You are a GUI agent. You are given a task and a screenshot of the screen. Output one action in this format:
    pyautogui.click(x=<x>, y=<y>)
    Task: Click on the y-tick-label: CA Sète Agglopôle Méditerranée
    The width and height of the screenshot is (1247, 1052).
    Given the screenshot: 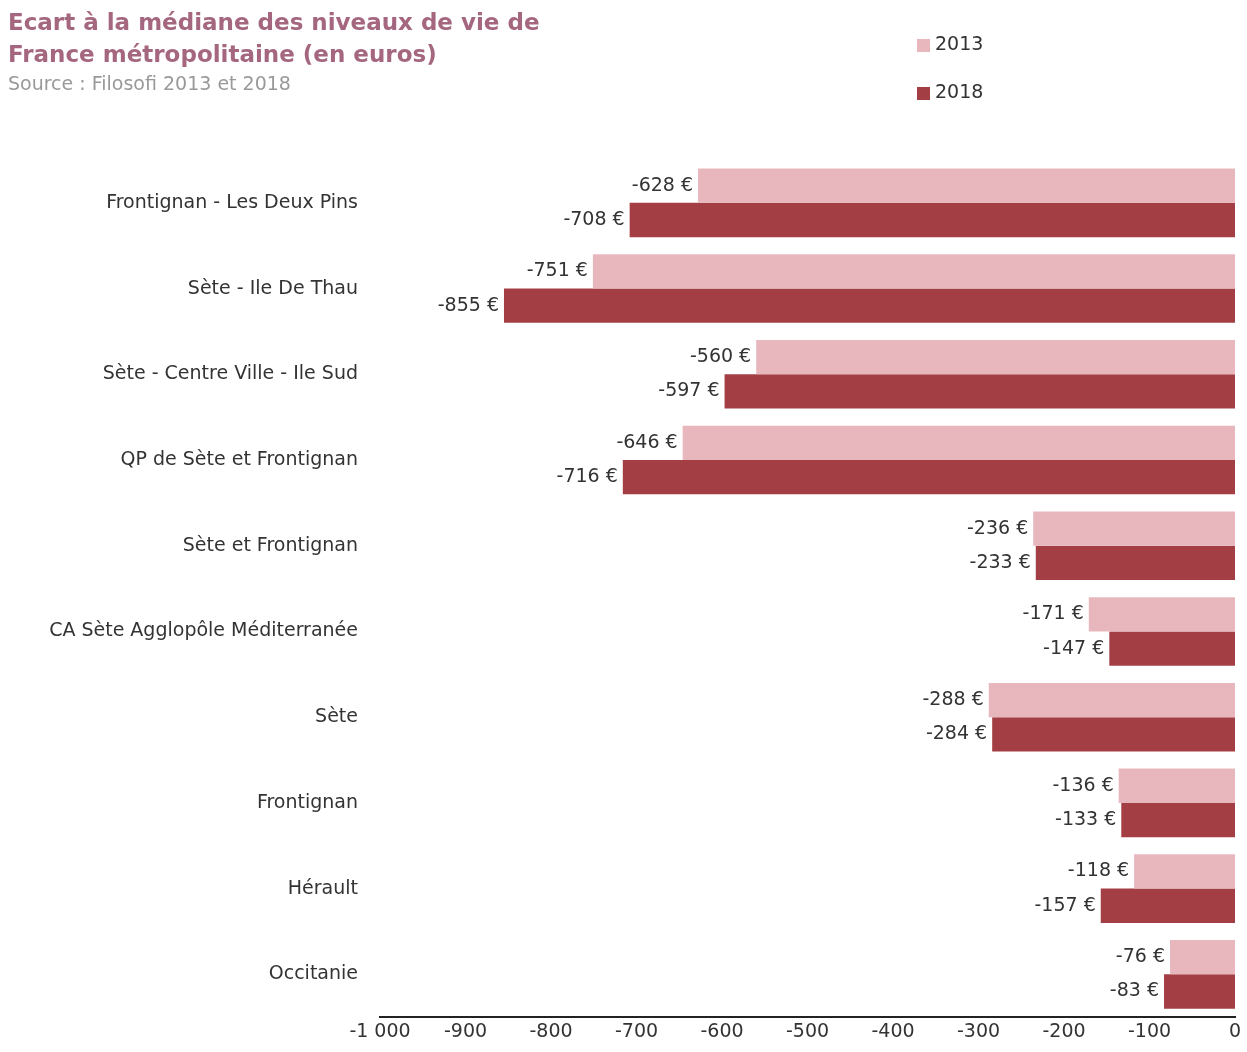 What is the action you would take?
    pyautogui.click(x=203, y=629)
    